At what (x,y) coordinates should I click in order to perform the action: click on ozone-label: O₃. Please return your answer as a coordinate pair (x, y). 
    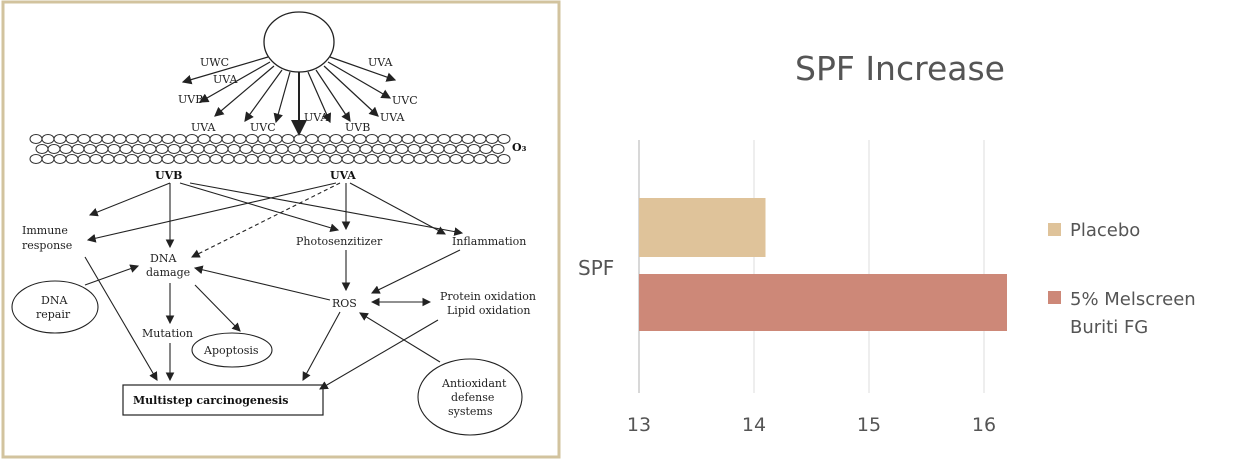
    Looking at the image, I should click on (519, 147).